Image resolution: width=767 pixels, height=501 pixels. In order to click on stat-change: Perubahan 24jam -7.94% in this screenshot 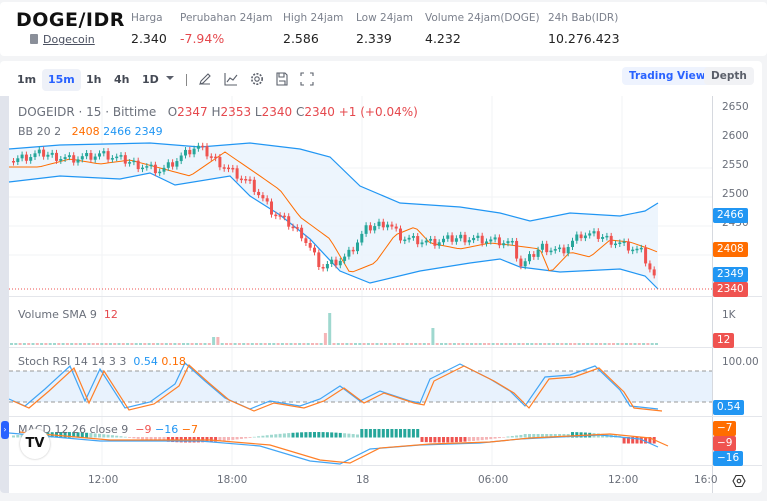, I will do `click(226, 29)`.